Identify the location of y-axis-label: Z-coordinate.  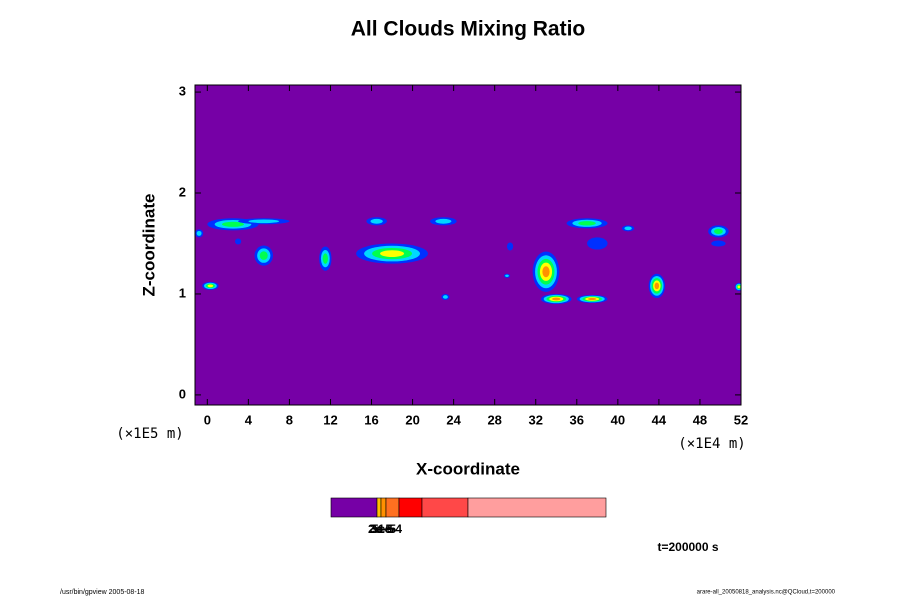
(148, 245).